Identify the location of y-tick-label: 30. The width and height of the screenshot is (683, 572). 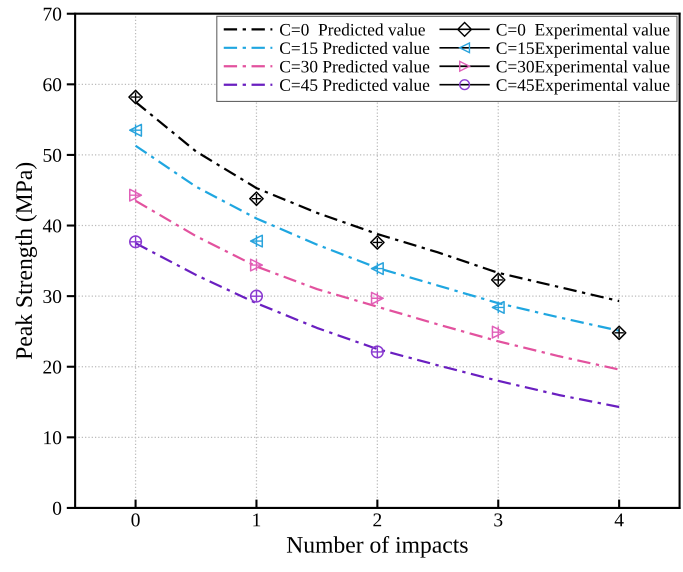
(52, 297).